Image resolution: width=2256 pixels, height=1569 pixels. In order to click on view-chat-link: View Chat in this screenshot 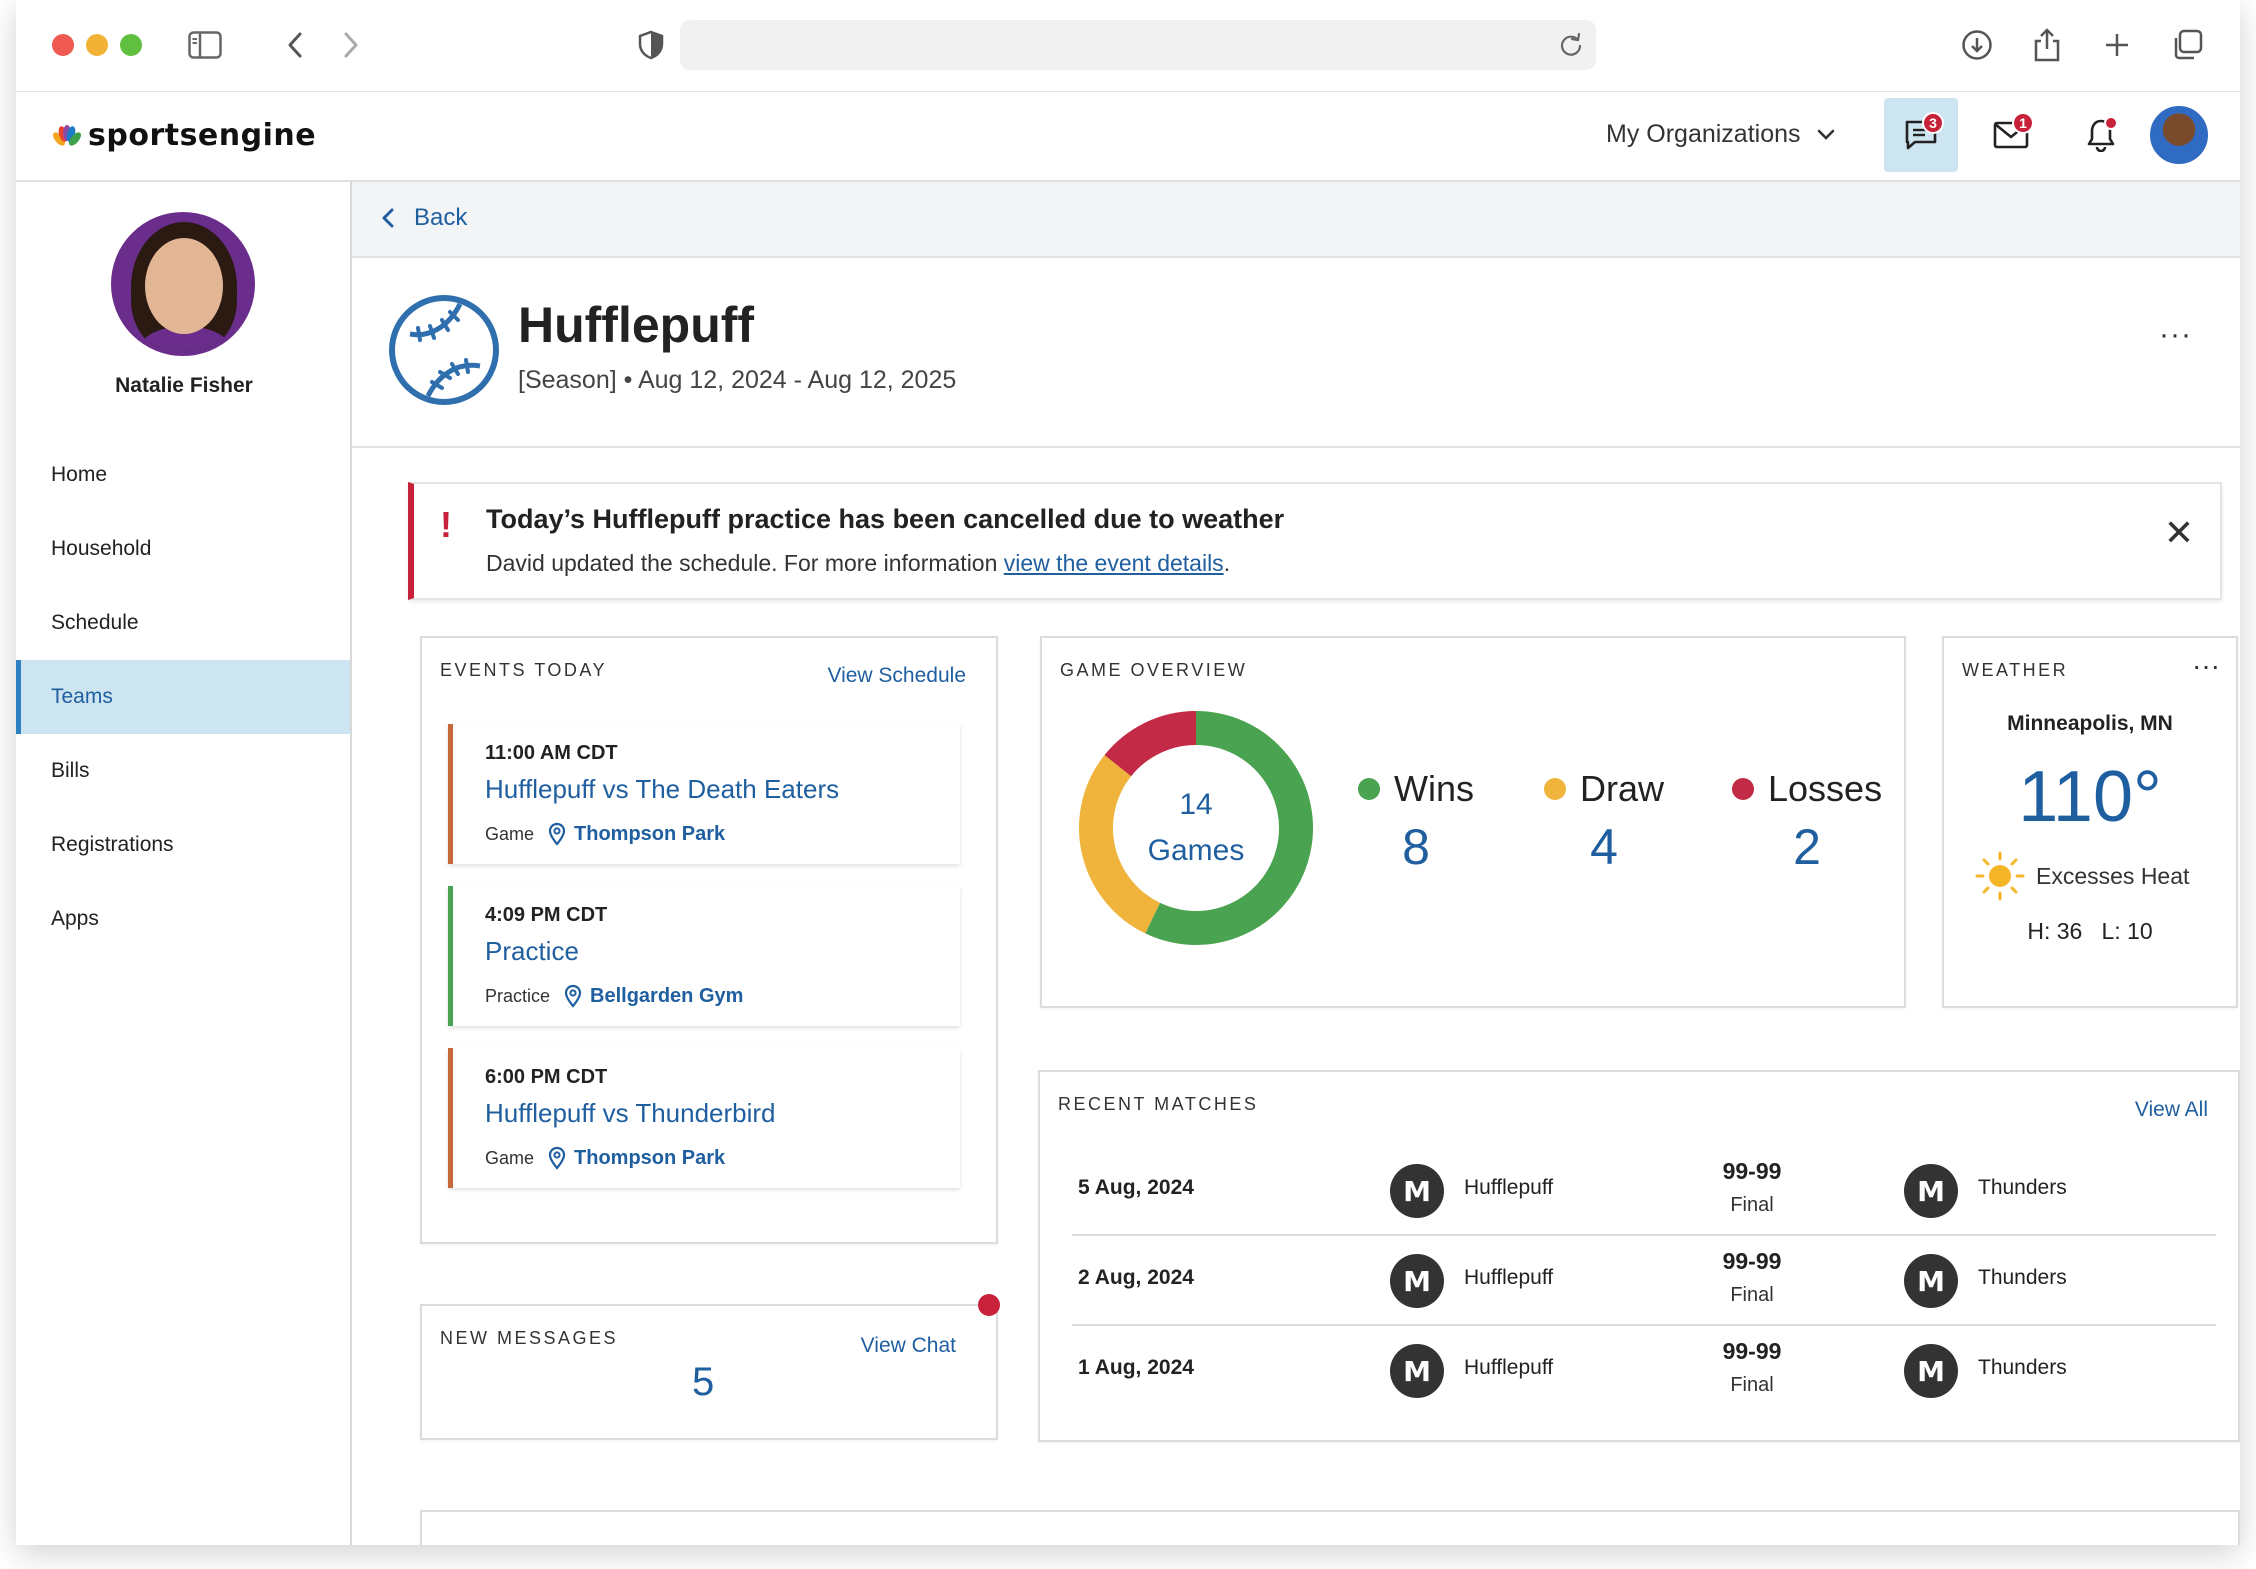, I will do `click(908, 1345)`.